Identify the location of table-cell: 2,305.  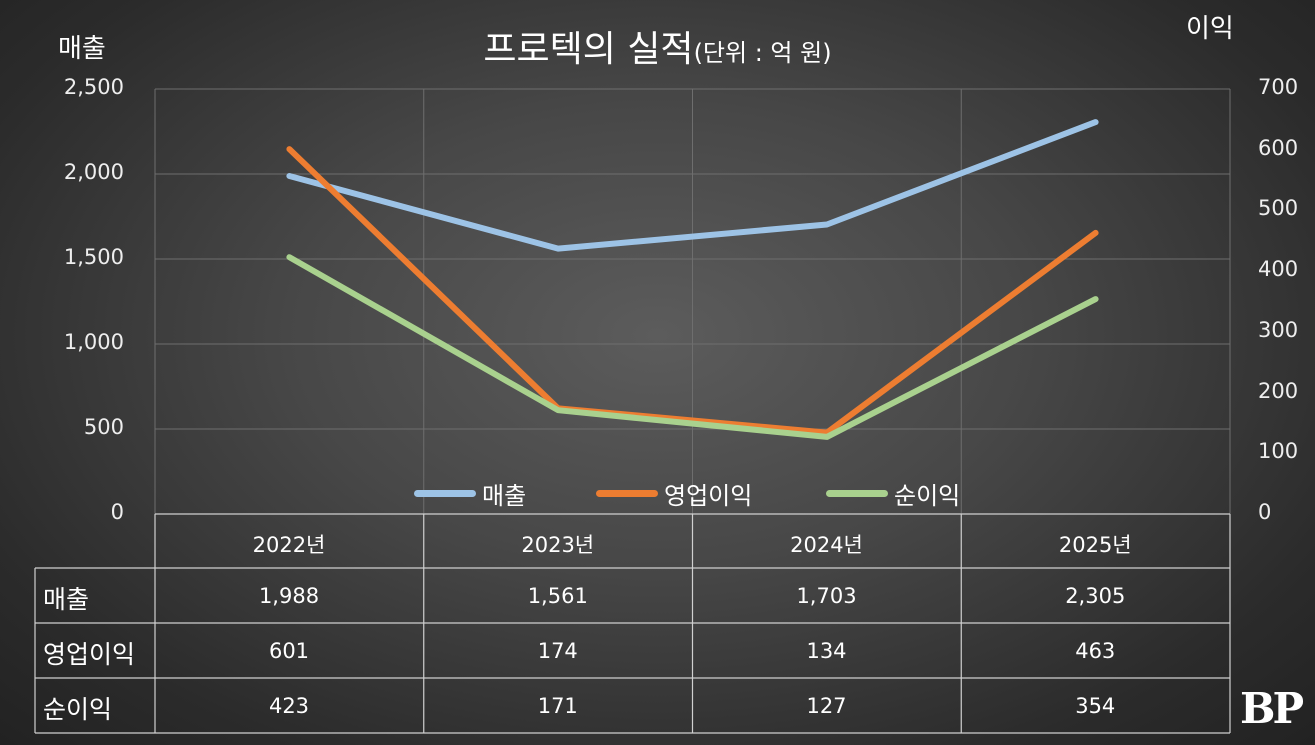
(1095, 596).